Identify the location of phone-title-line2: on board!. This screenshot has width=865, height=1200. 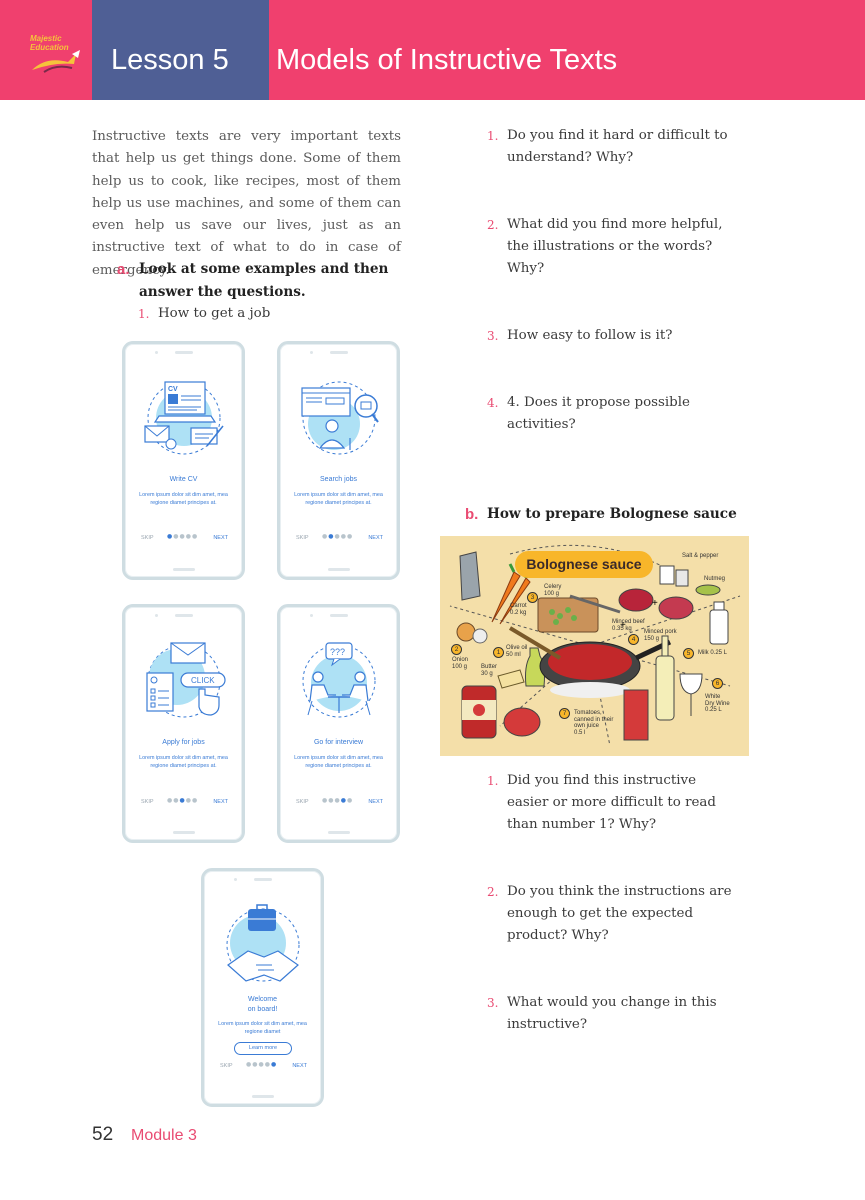
(262, 1009).